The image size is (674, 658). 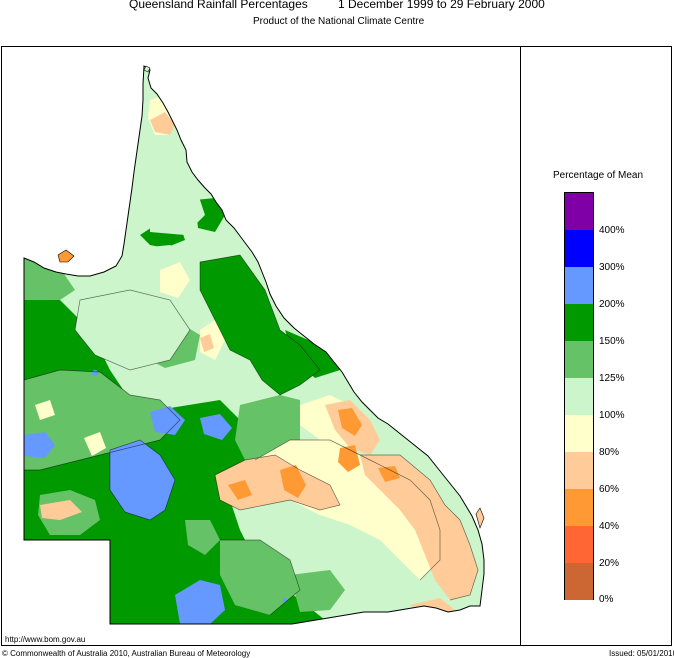 I want to click on legend-label: 40%, so click(x=609, y=526).